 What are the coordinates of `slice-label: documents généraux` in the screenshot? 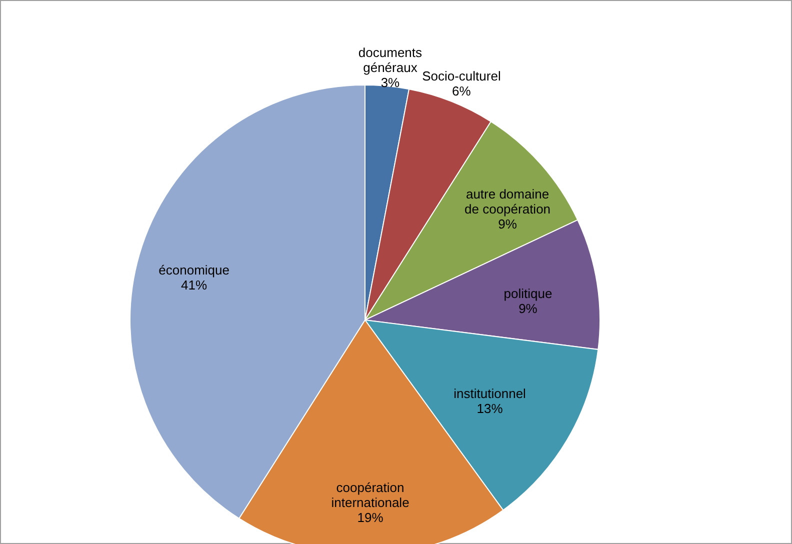 It's located at (390, 60).